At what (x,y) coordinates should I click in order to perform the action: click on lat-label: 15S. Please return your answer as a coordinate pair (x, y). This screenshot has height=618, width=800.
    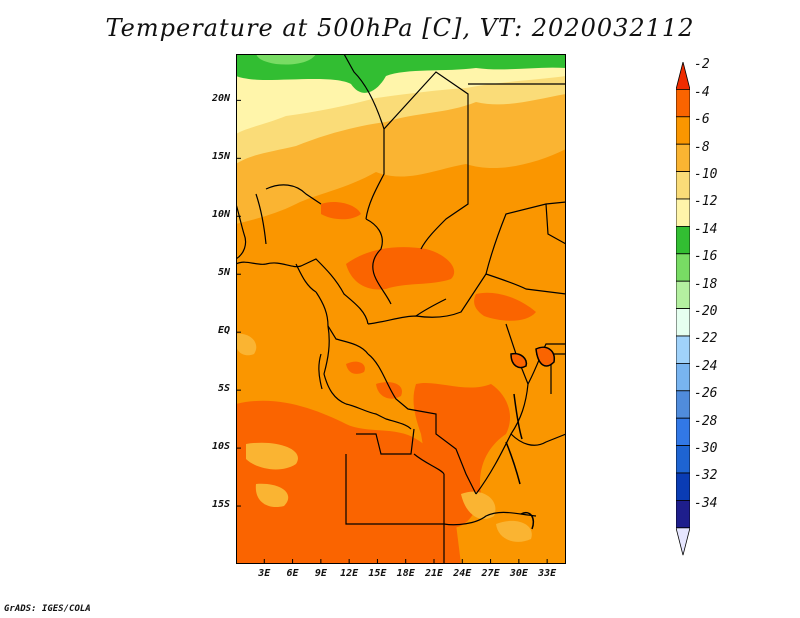
    Looking at the image, I should click on (220, 505).